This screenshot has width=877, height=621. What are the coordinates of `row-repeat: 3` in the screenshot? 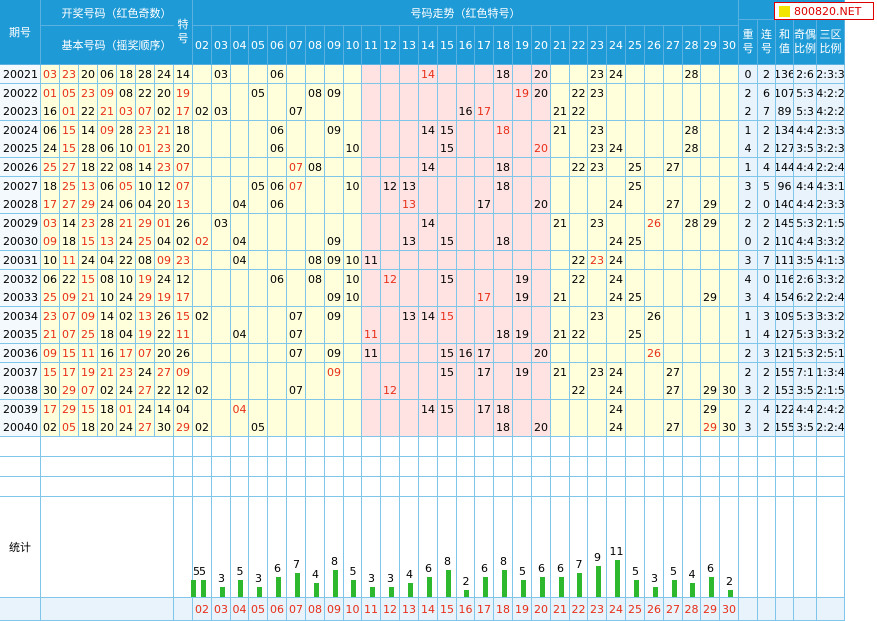 It's located at (748, 297).